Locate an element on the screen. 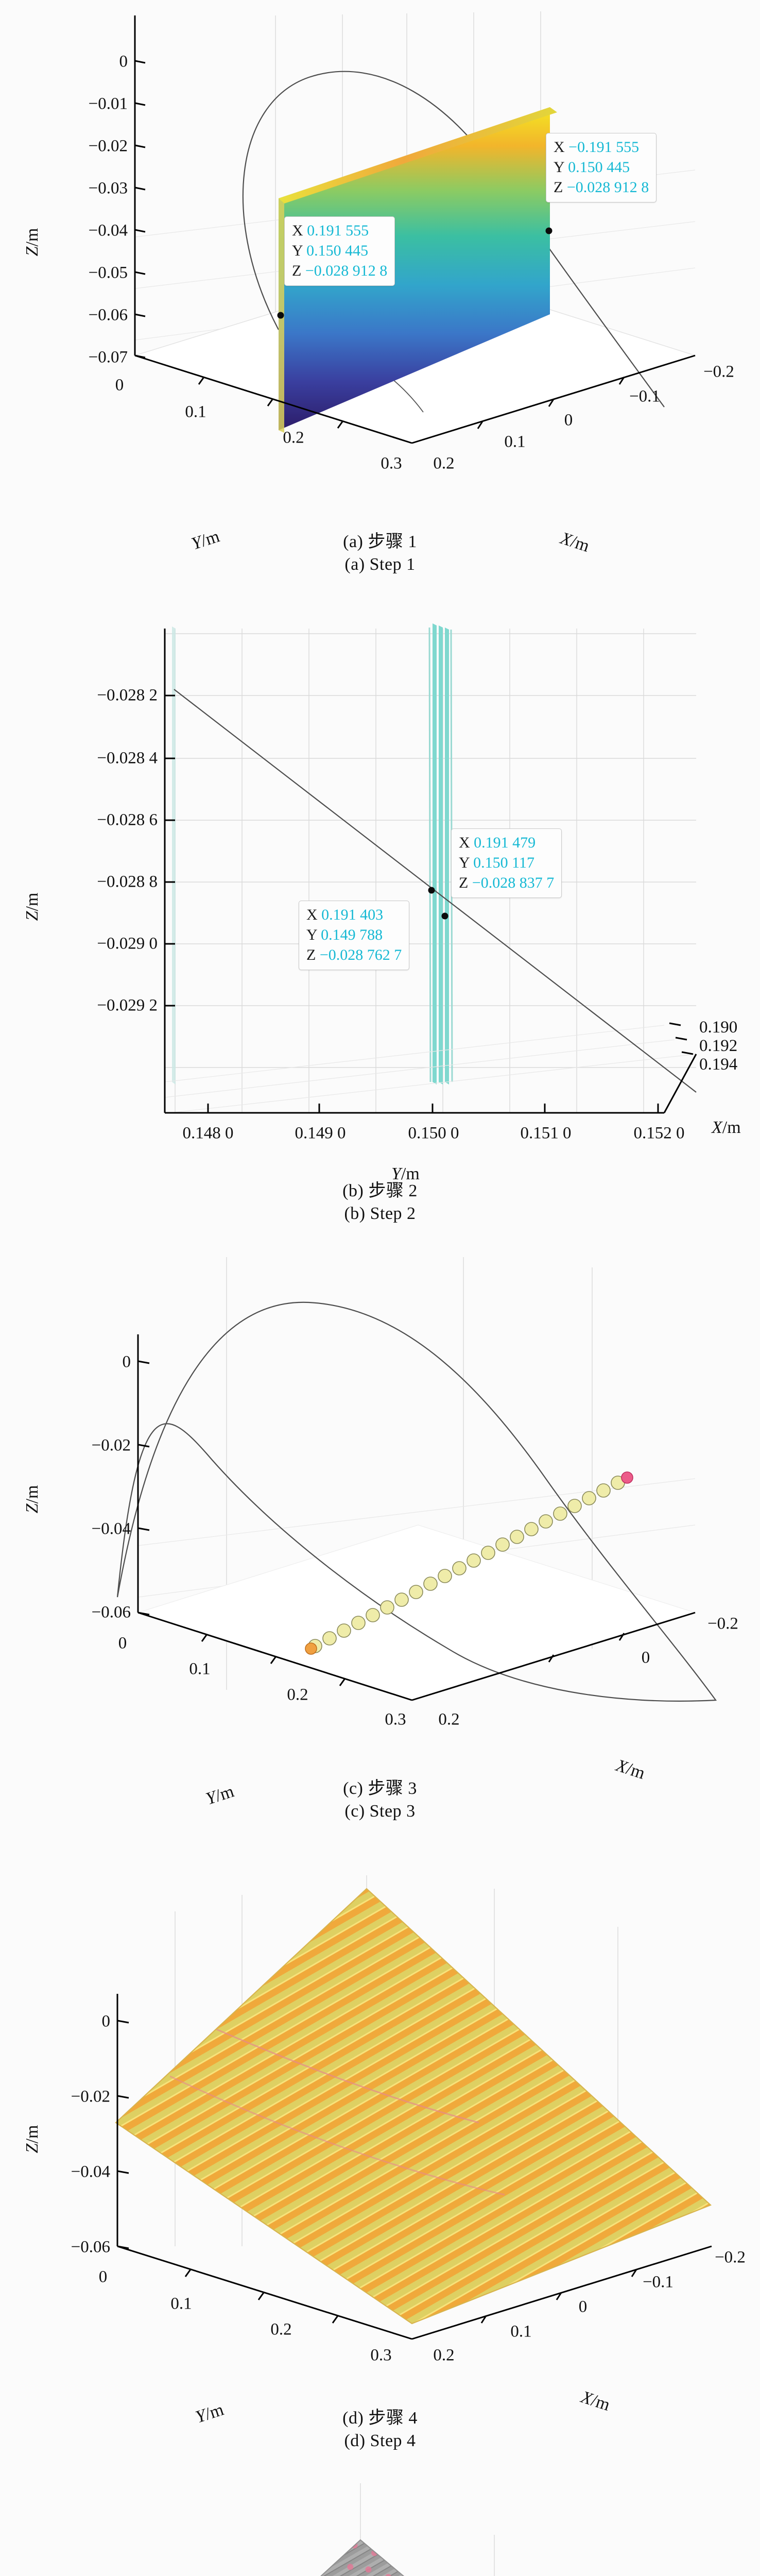  datatip-a-left-z-val: −0.028 912 8 is located at coordinates (346, 270).